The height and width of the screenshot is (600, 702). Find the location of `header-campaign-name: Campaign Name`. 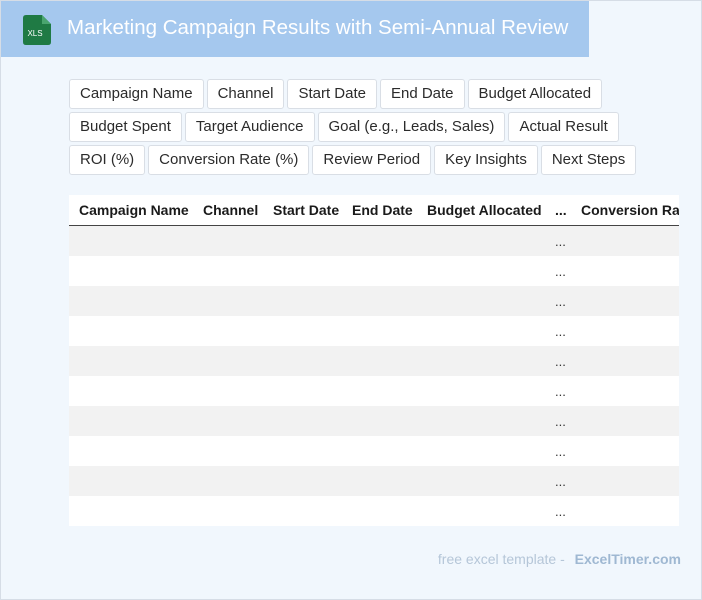

header-campaign-name: Campaign Name is located at coordinates (131, 210).